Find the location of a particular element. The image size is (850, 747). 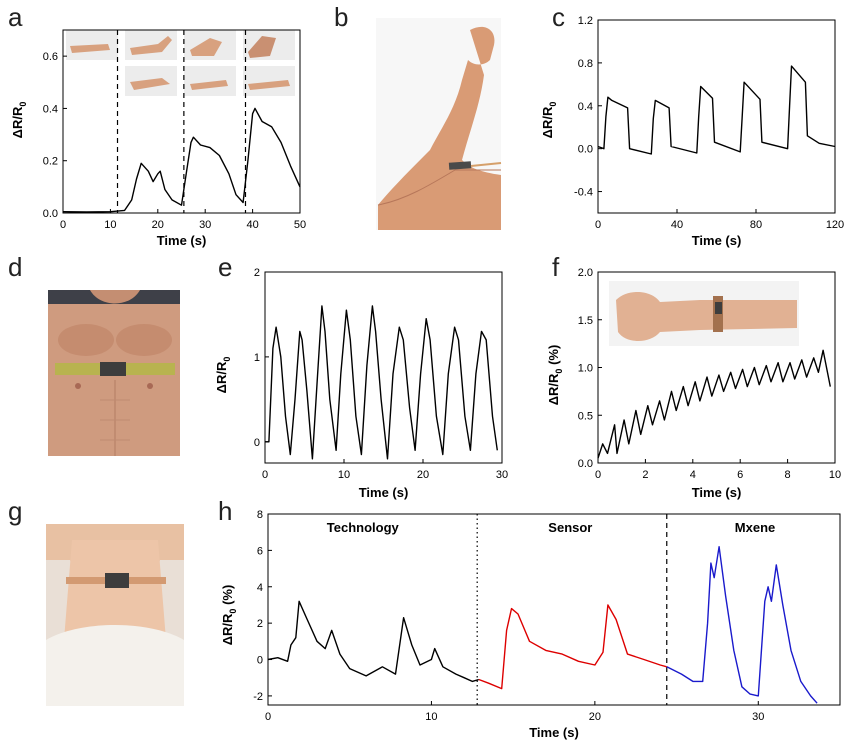

chart-panel-f: 0 2 4 6 8 10 0.0 0.5 1.0 1.5 2.0 Time (s) ΔR/R0 (%) is located at coordinates (693, 383).